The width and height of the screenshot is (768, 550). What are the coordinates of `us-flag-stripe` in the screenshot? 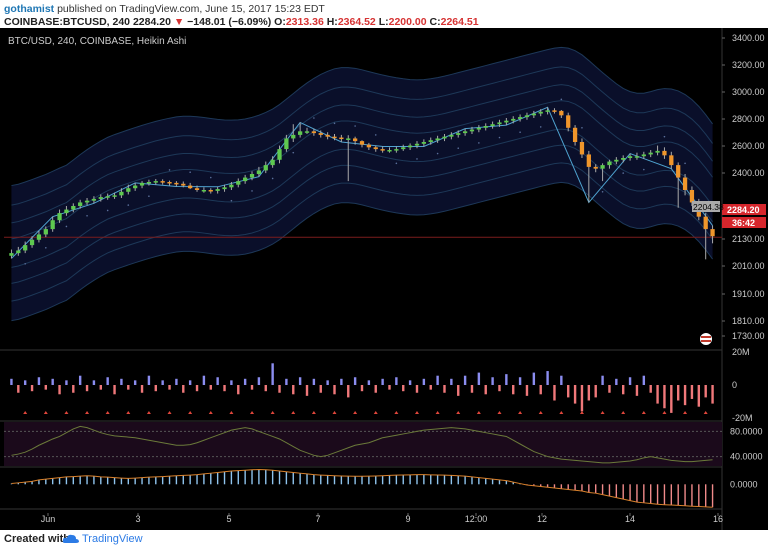 It's located at (706, 341).